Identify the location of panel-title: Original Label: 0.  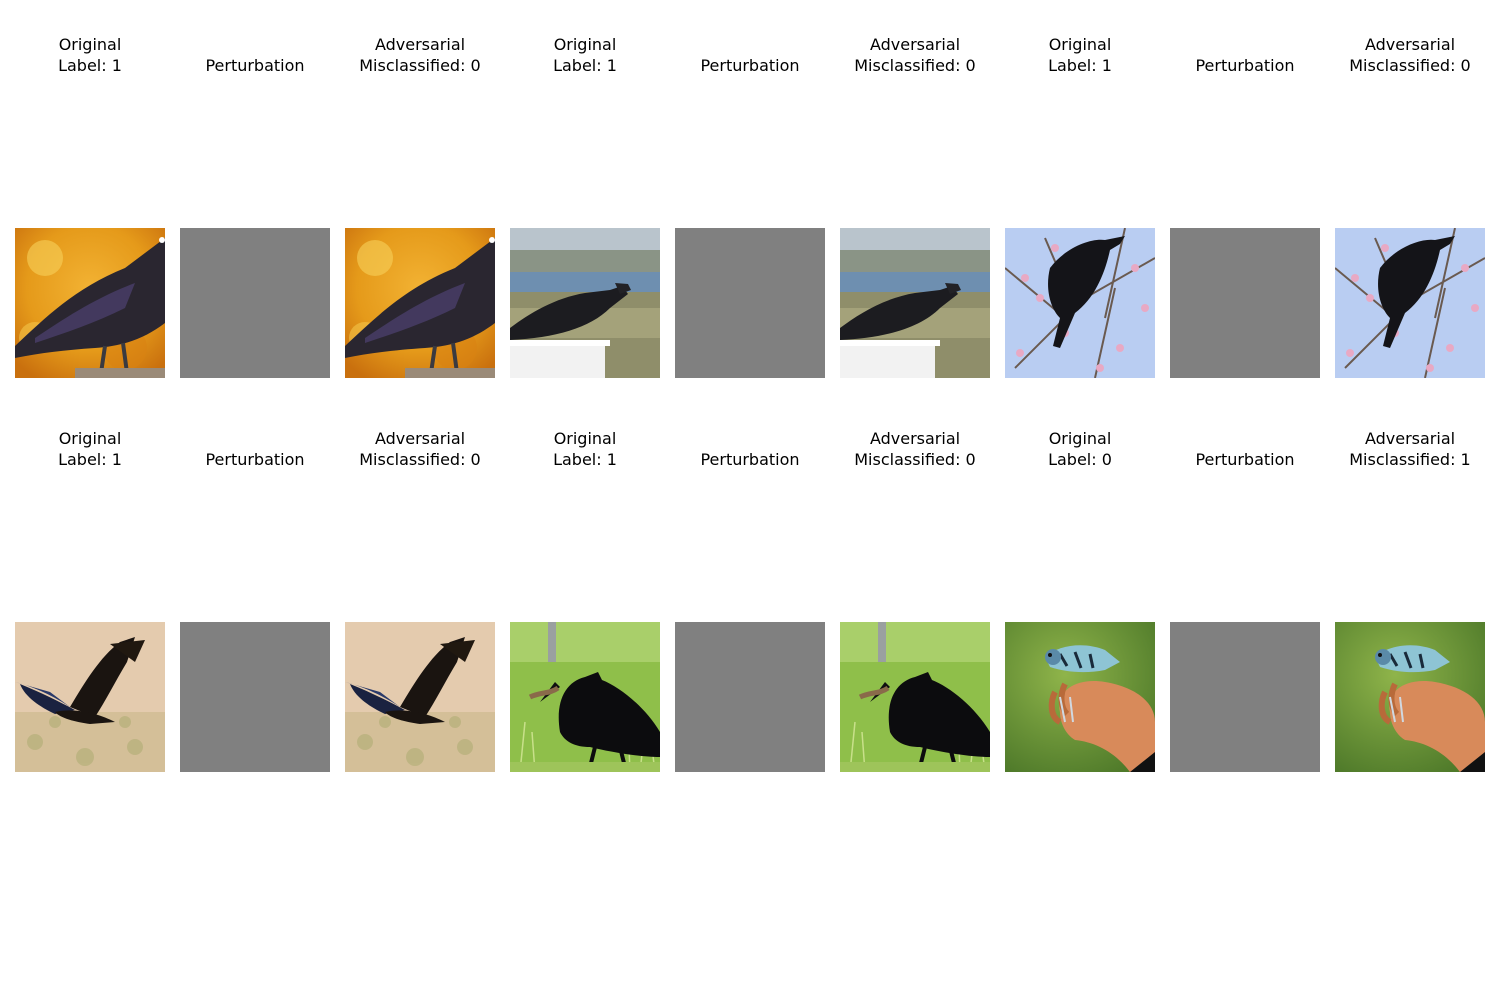
(1080, 449).